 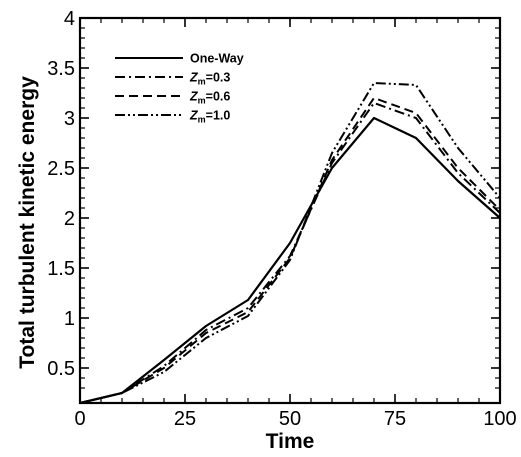 I want to click on legend-label-1: One-Way, so click(x=217, y=59).